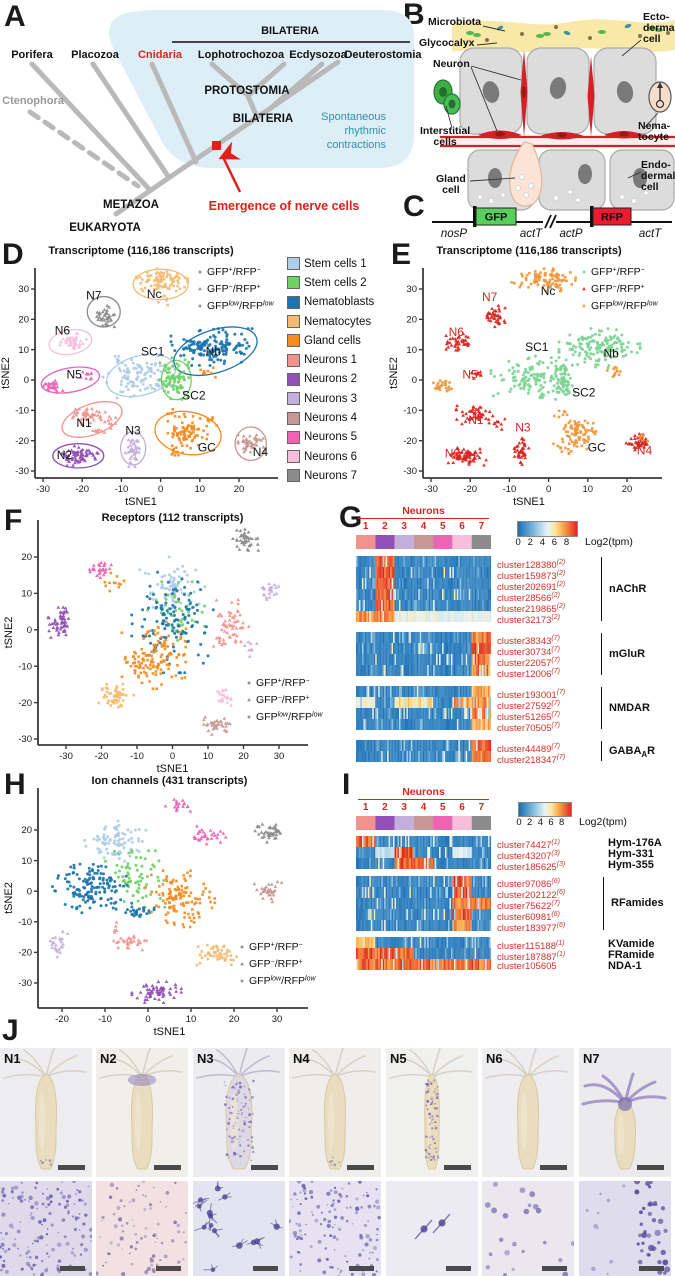 Image resolution: width=675 pixels, height=1276 pixels. What do you see at coordinates (301, 1058) in the screenshot?
I see `neuron-population-label: N4` at bounding box center [301, 1058].